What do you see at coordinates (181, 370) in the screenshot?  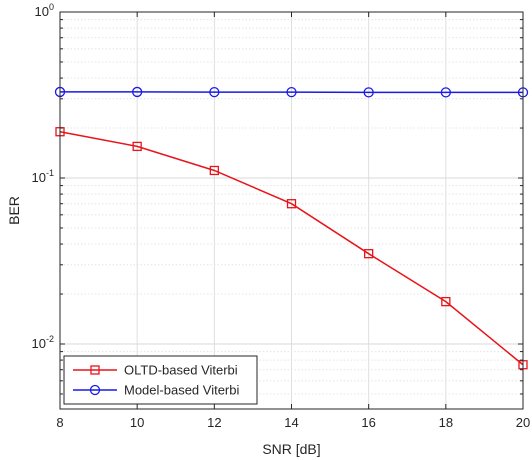 I see `legend-label: OLTD-based Viterbi` at bounding box center [181, 370].